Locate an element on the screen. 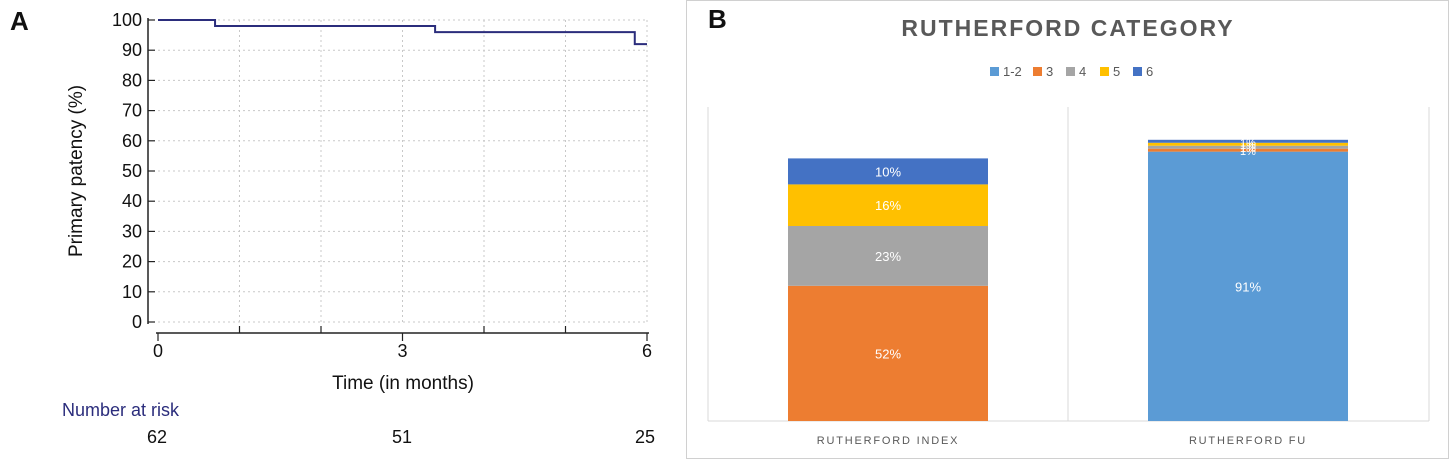 This screenshot has width=1456, height=468. data-label-5-0: 16% is located at coordinates (888, 205).